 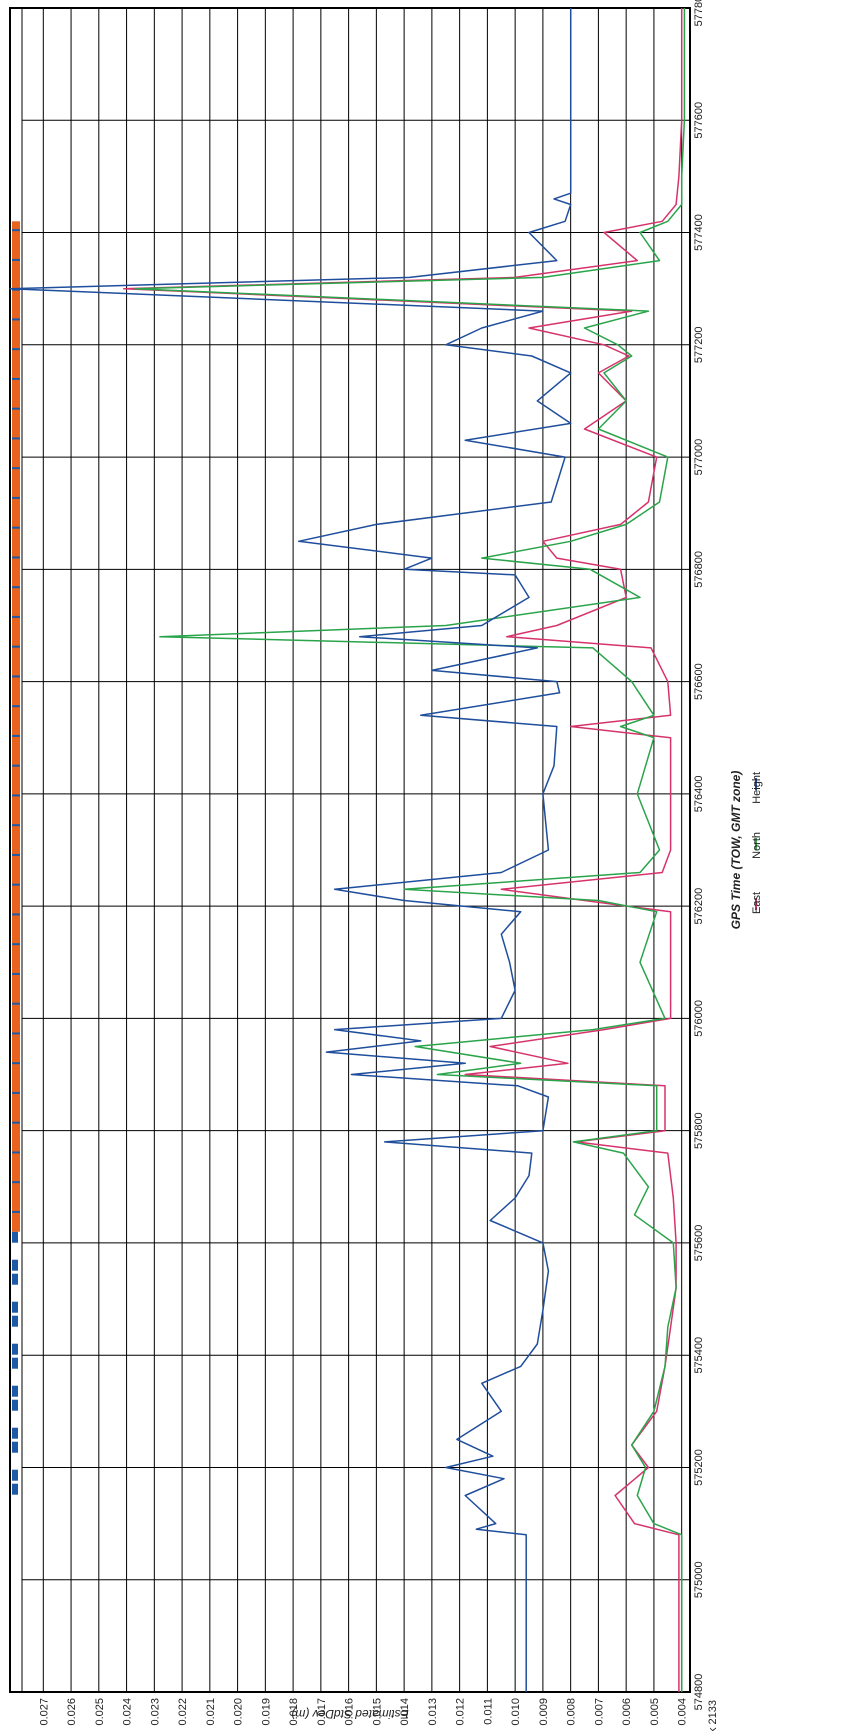 What do you see at coordinates (736, 850) in the screenshot?
I see `x-axis-title: GPS Time (TOW, GMT zone)` at bounding box center [736, 850].